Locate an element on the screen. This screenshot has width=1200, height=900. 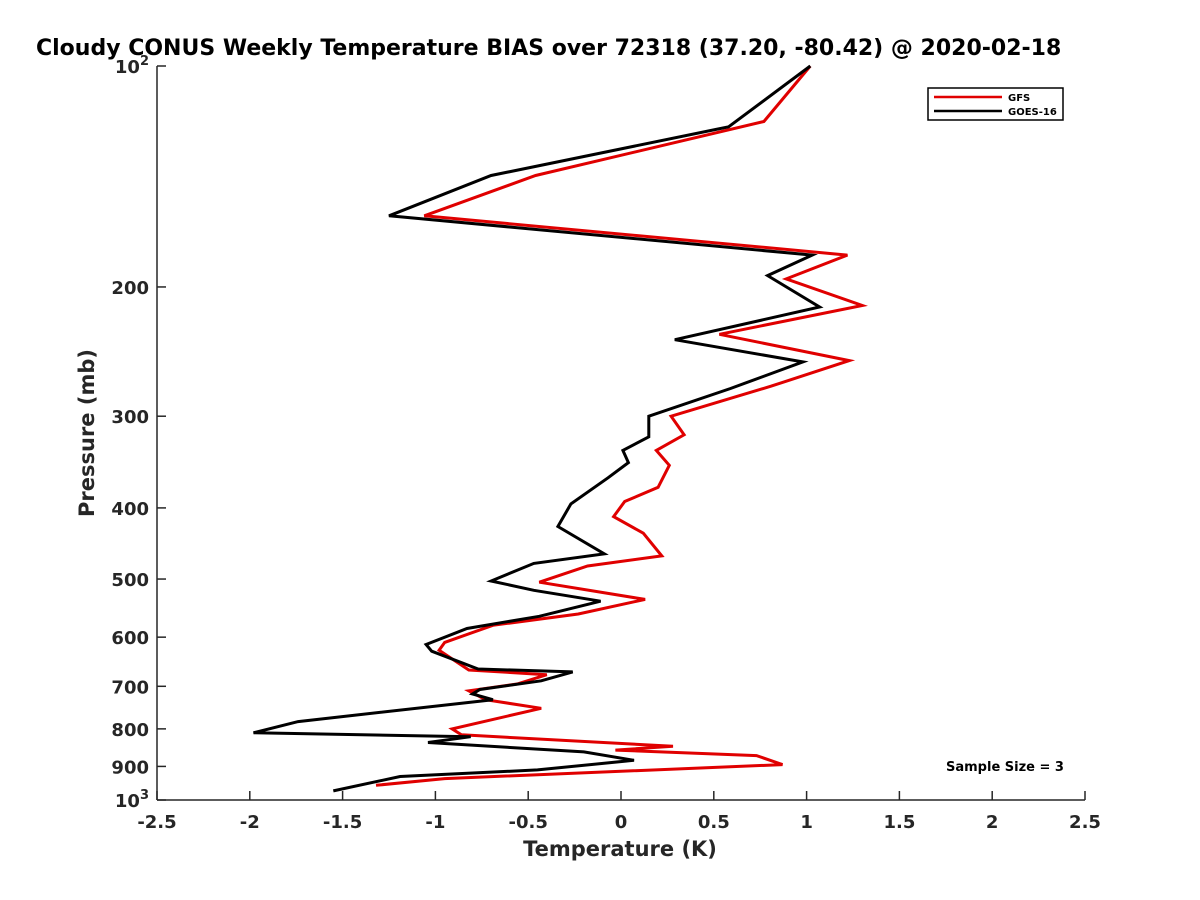
x-tick-label: 1.5 is located at coordinates (899, 822).